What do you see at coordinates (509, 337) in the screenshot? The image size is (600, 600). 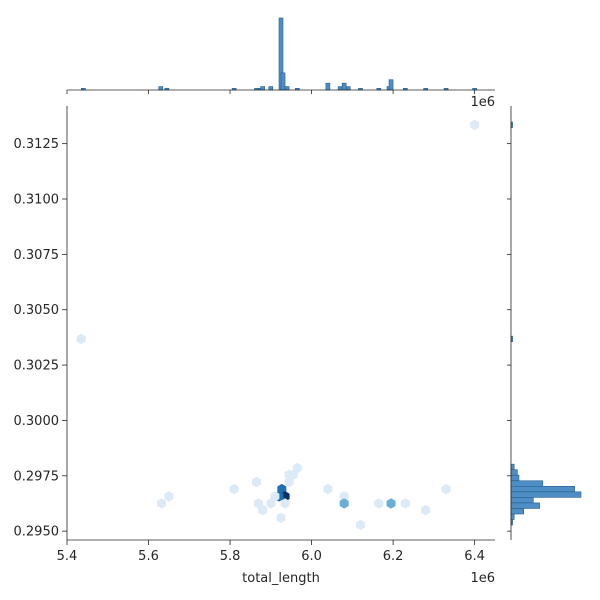 I see `right-hist-ticks` at bounding box center [509, 337].